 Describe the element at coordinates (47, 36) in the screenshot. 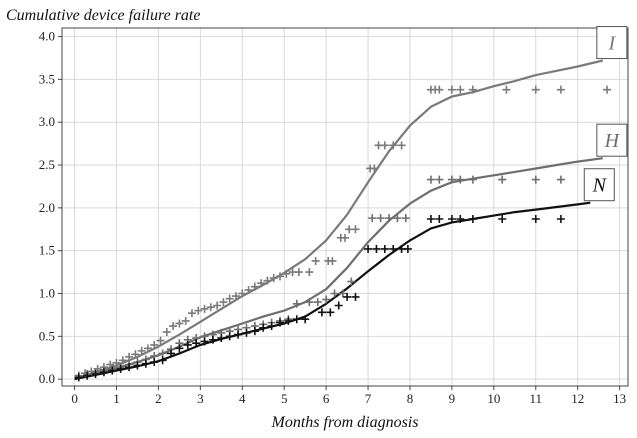

I see `y-tick-label: 4.0` at that location.